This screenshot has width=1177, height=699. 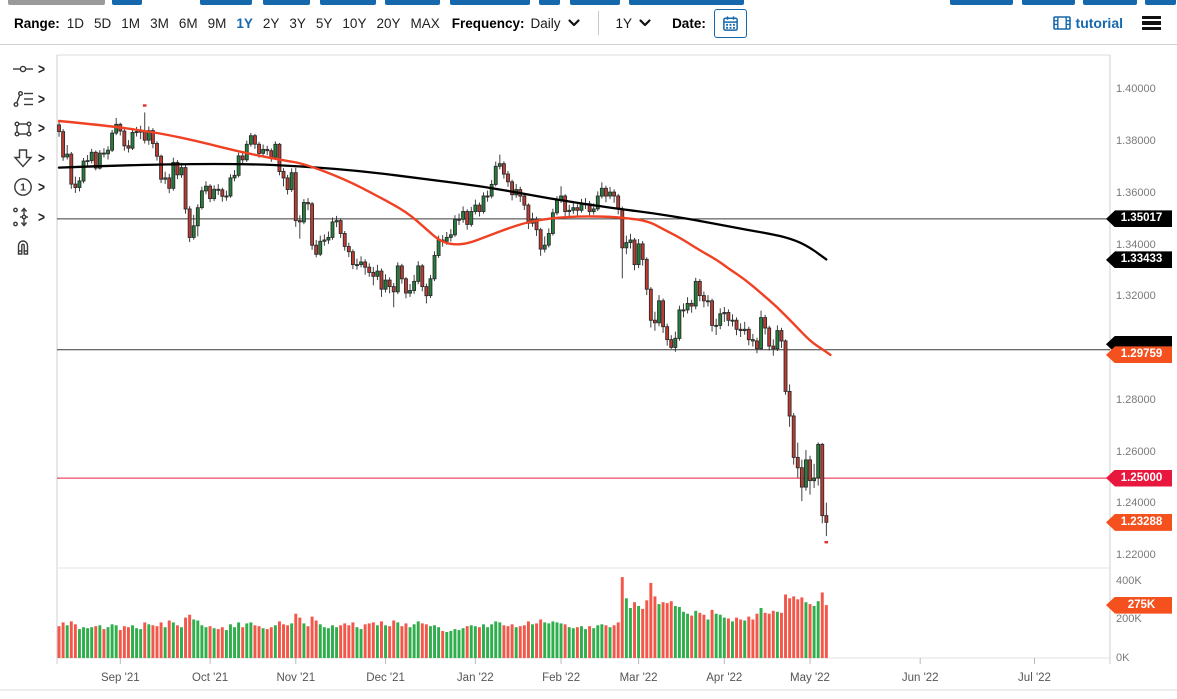 I want to click on menu-button, so click(x=1151, y=23).